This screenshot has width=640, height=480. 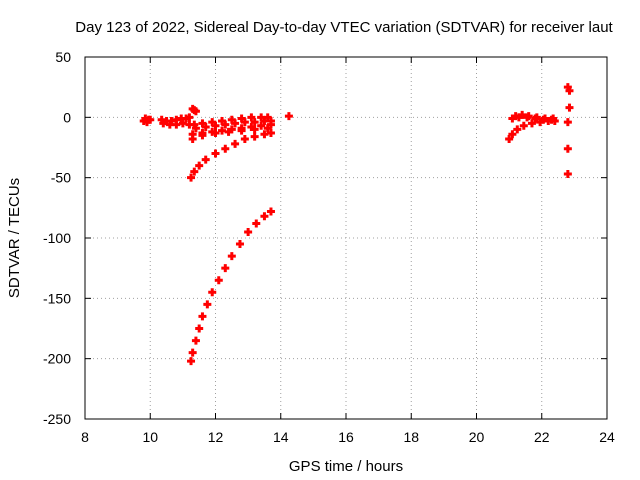 What do you see at coordinates (57, 359) in the screenshot?
I see `y-tick-label: -200` at bounding box center [57, 359].